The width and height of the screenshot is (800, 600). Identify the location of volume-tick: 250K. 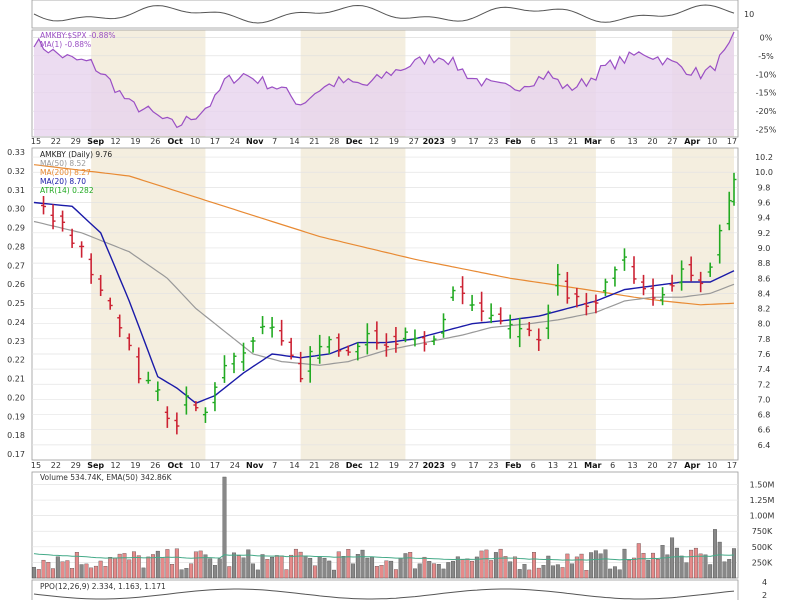
(762, 562).